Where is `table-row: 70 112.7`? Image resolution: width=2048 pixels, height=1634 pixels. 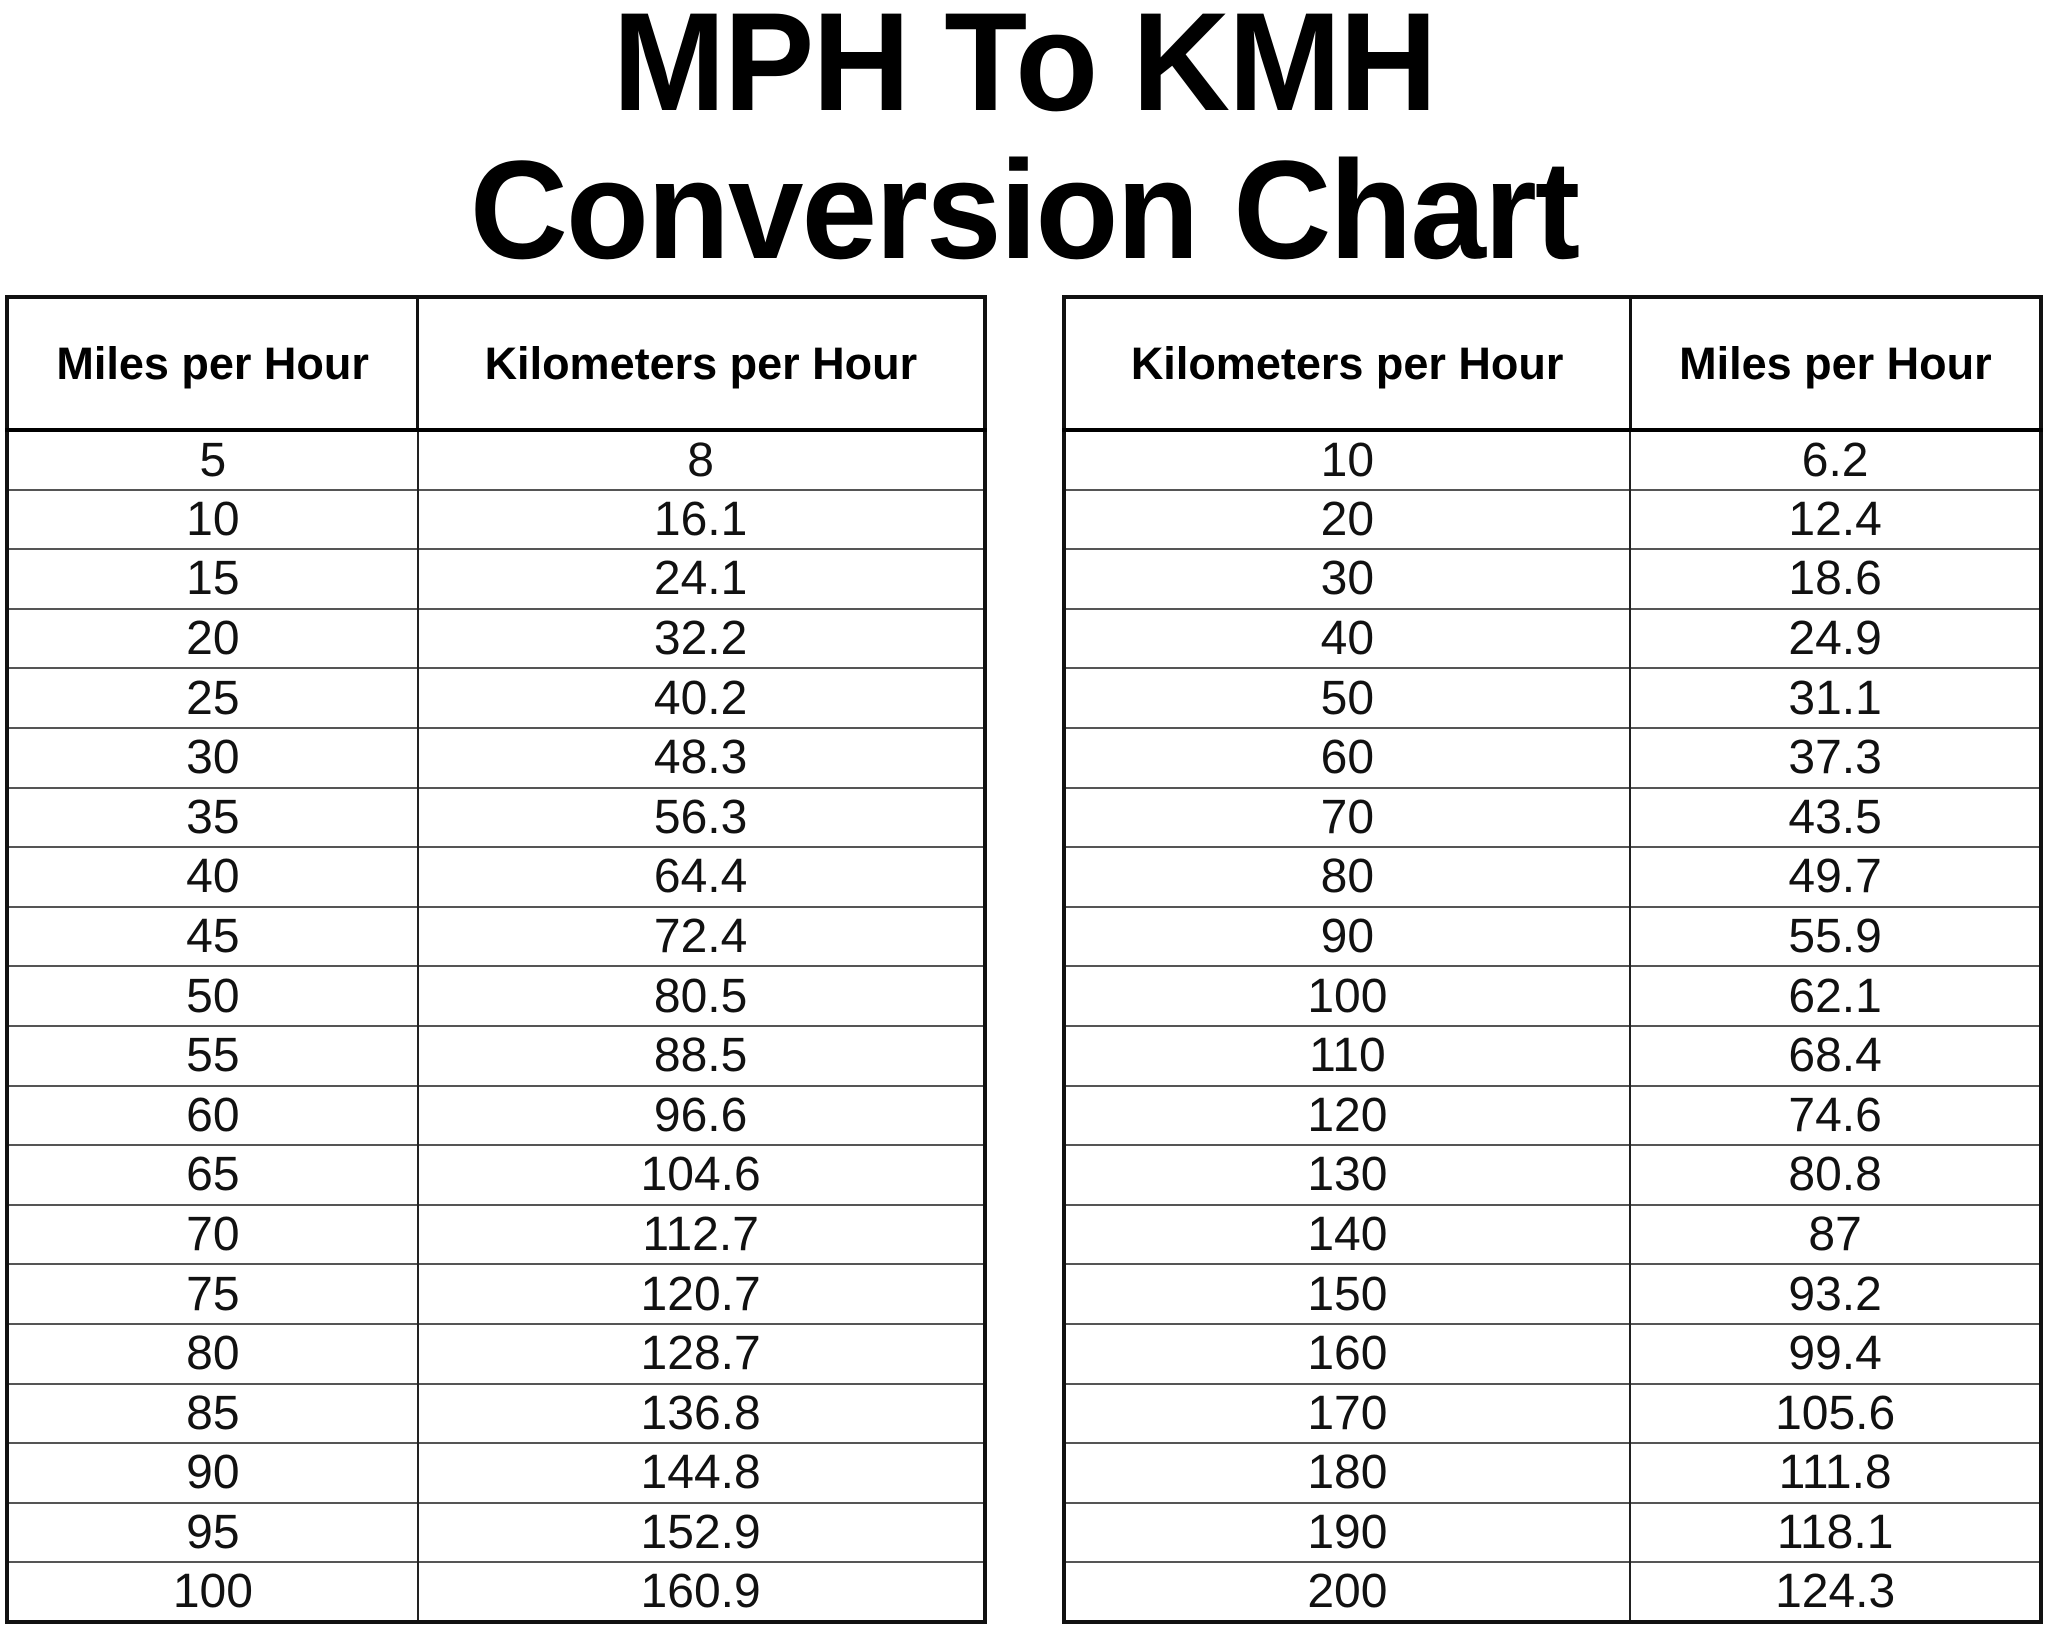
table-row: 70 112.7 is located at coordinates (496, 1234).